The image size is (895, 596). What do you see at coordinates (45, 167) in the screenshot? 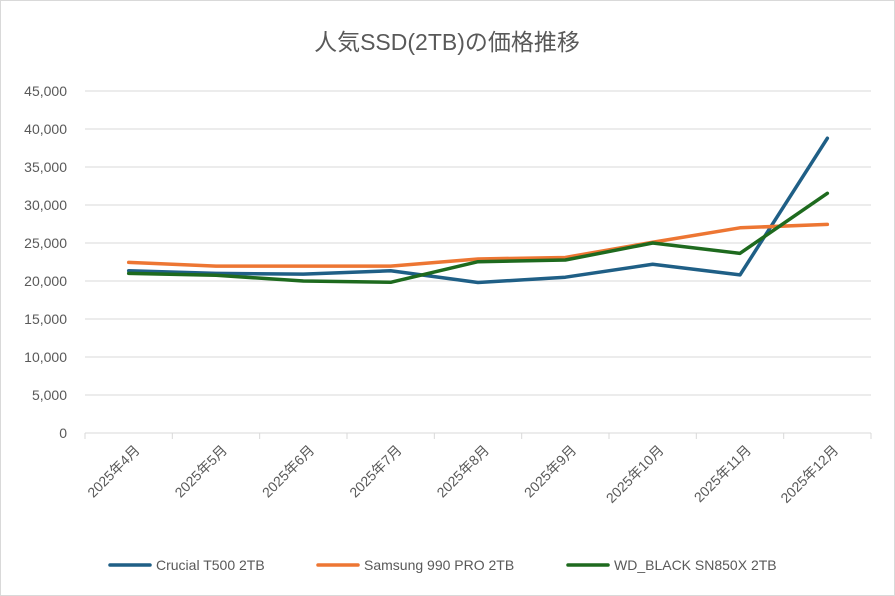
I see `y-tick-label: 35,000` at bounding box center [45, 167].